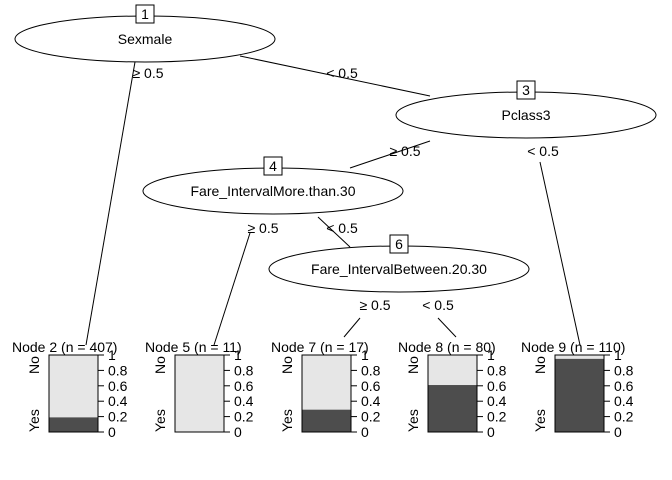 The width and height of the screenshot is (672, 480). I want to click on node-variable-label: Sexmale, so click(145, 39).